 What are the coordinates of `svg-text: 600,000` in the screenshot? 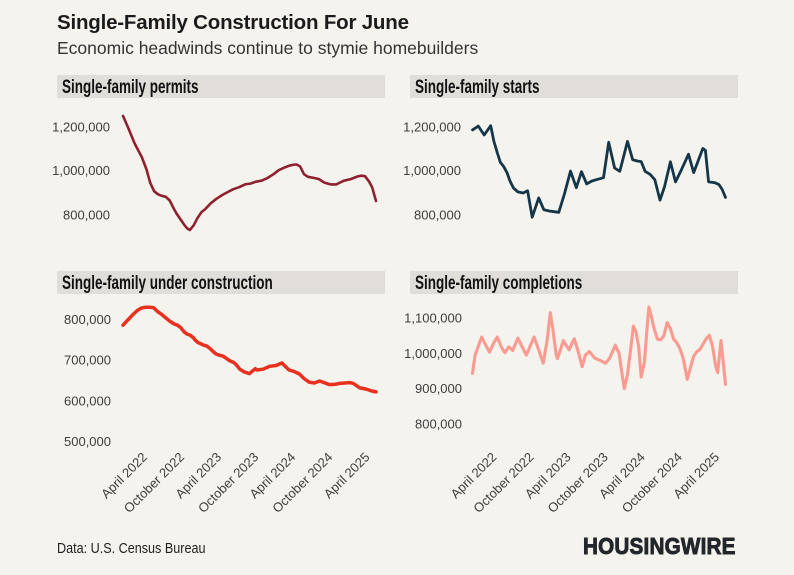 It's located at (87, 400).